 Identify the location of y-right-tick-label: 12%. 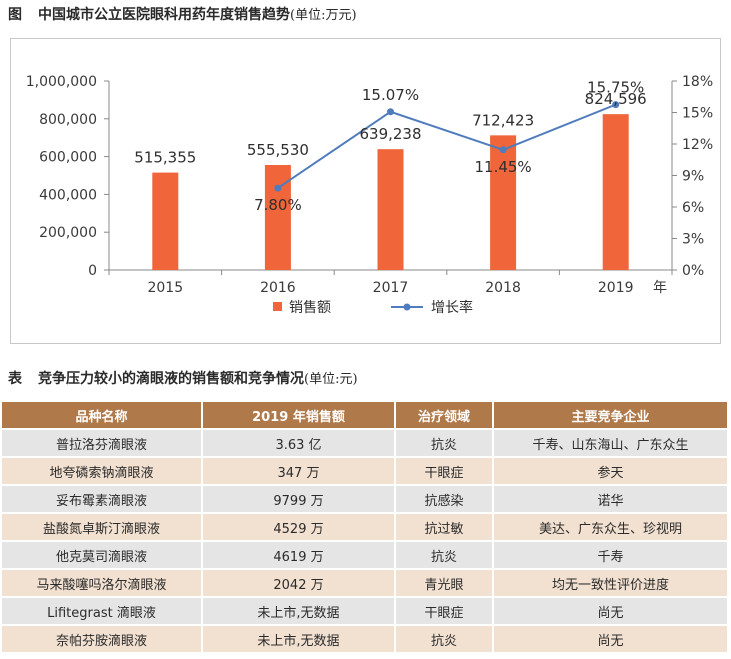
(697, 145).